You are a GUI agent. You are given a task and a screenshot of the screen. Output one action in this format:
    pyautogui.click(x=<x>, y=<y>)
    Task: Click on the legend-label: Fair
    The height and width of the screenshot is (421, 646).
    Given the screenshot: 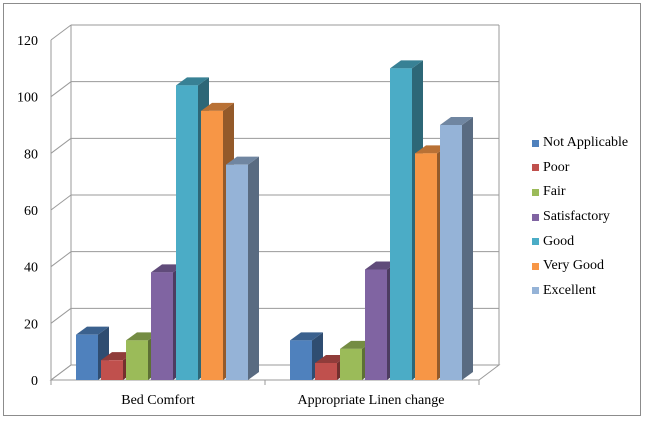 What is the action you would take?
    pyautogui.click(x=554, y=192)
    